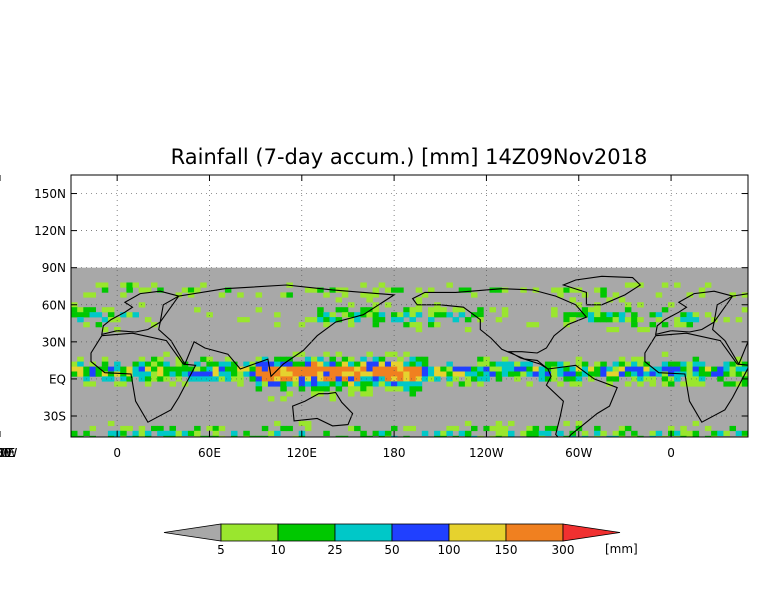 This screenshot has width=784, height=616. Describe the element at coordinates (7, 453) in the screenshot. I see `lon-tick-label: 120E` at that location.